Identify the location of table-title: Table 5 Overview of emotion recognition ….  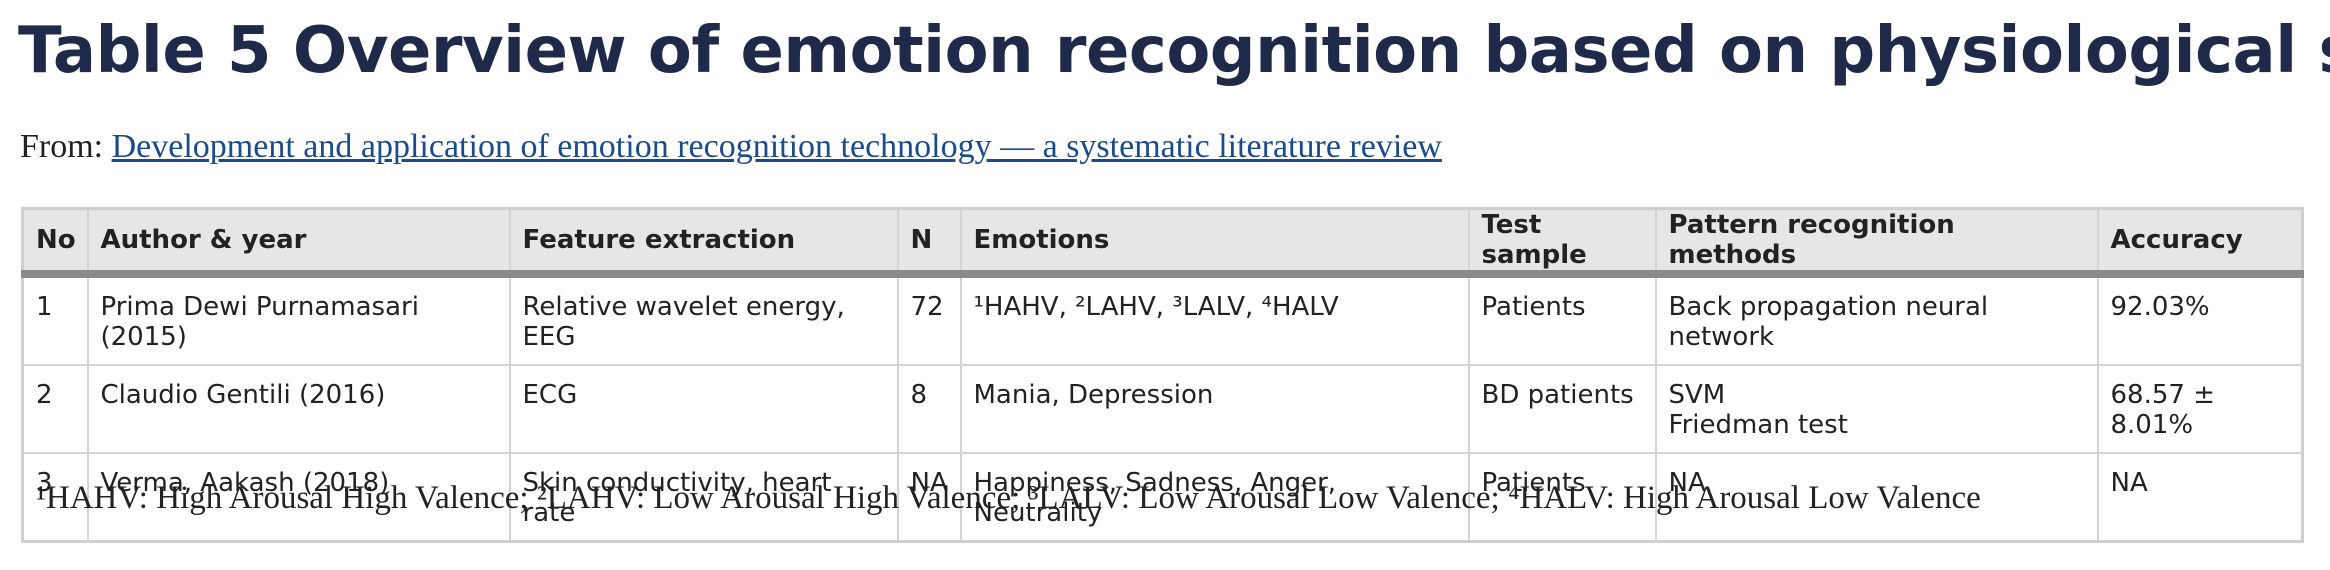
(1174, 51).